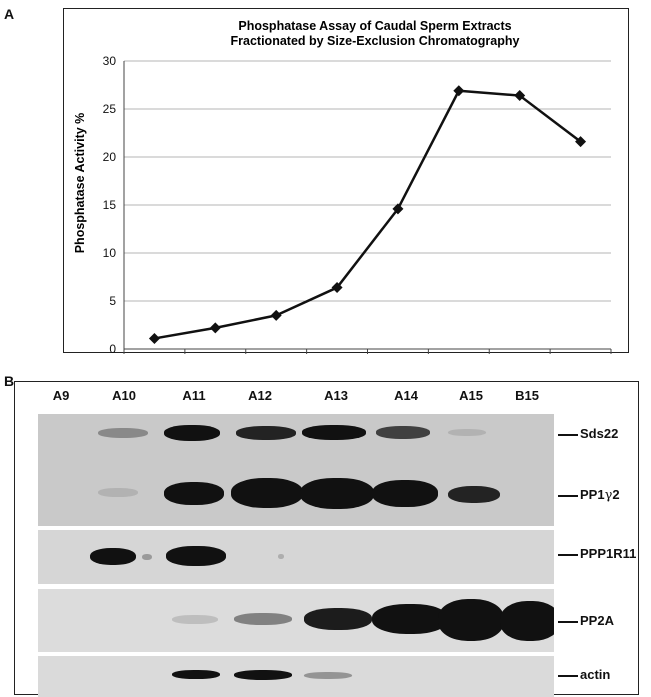  What do you see at coordinates (110, 61) in the screenshot?
I see `y-tick-label-30: 30` at bounding box center [110, 61].